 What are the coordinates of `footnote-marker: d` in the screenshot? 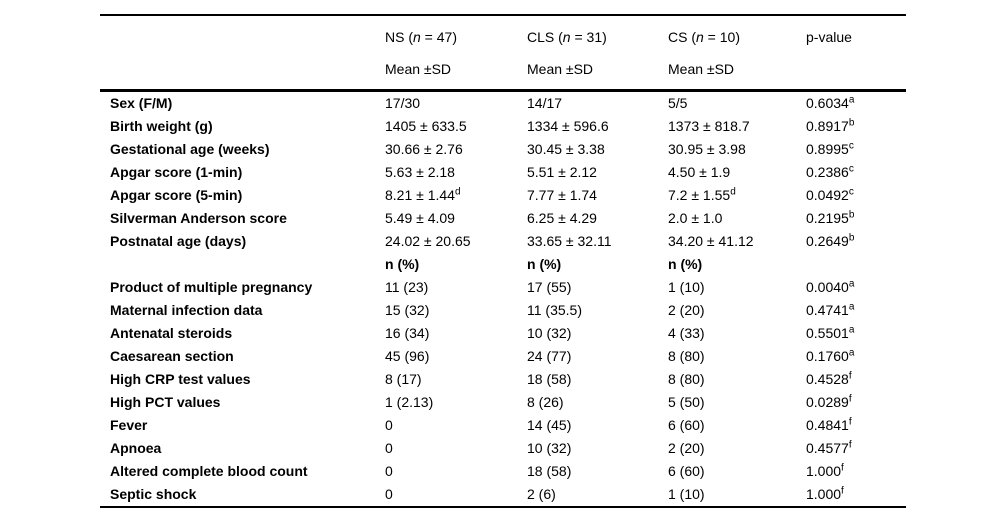 It's located at (457, 192).